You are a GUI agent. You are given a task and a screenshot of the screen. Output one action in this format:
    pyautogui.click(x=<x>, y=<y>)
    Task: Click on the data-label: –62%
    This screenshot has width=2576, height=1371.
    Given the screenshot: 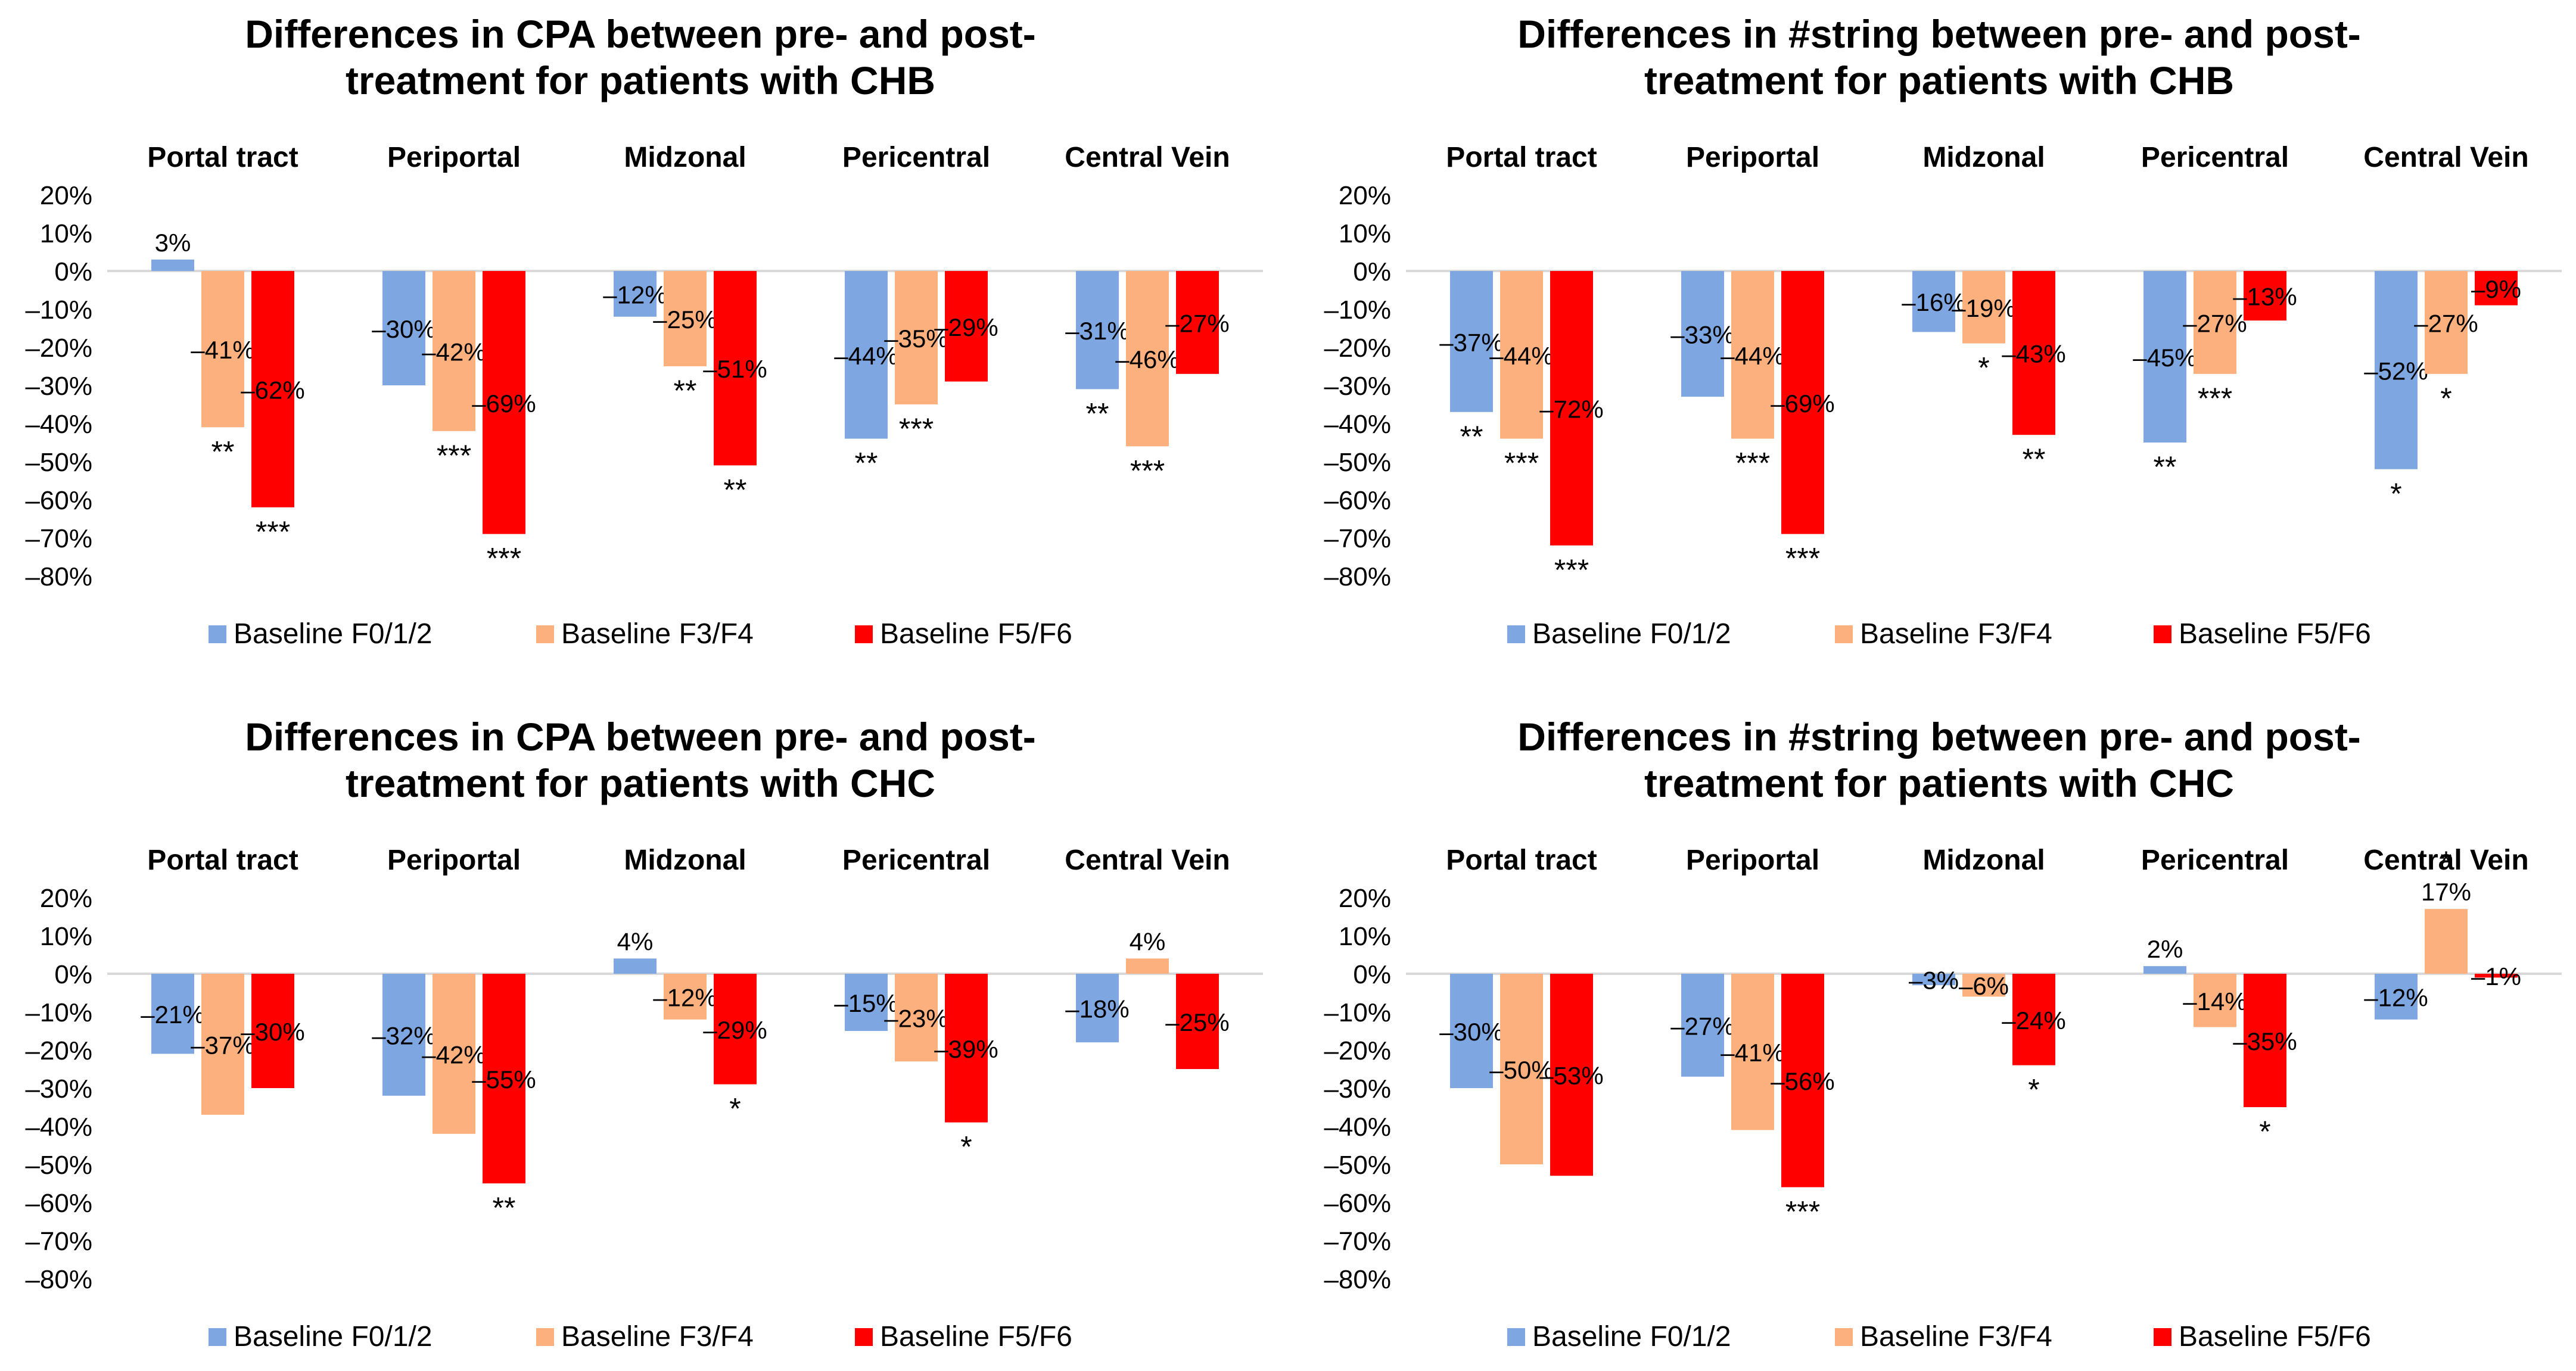 What is the action you would take?
    pyautogui.click(x=272, y=390)
    